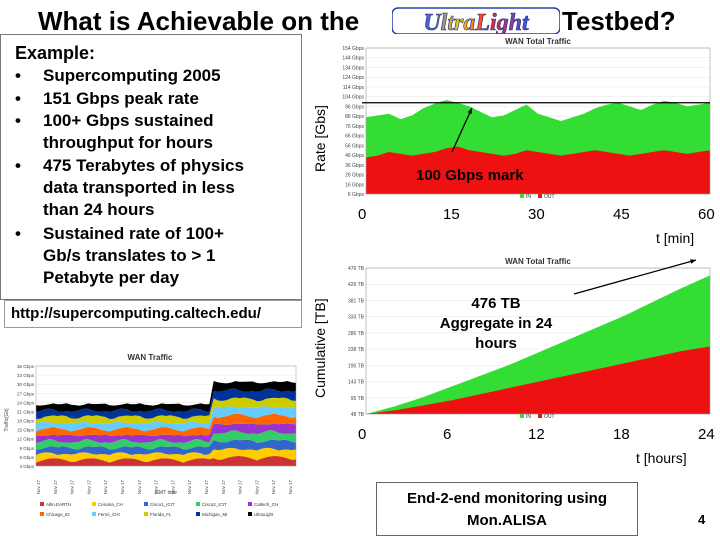 Image resolution: width=720 pixels, height=540 pixels. I want to click on small-chart-xlabel: GMT time, so click(166, 493).